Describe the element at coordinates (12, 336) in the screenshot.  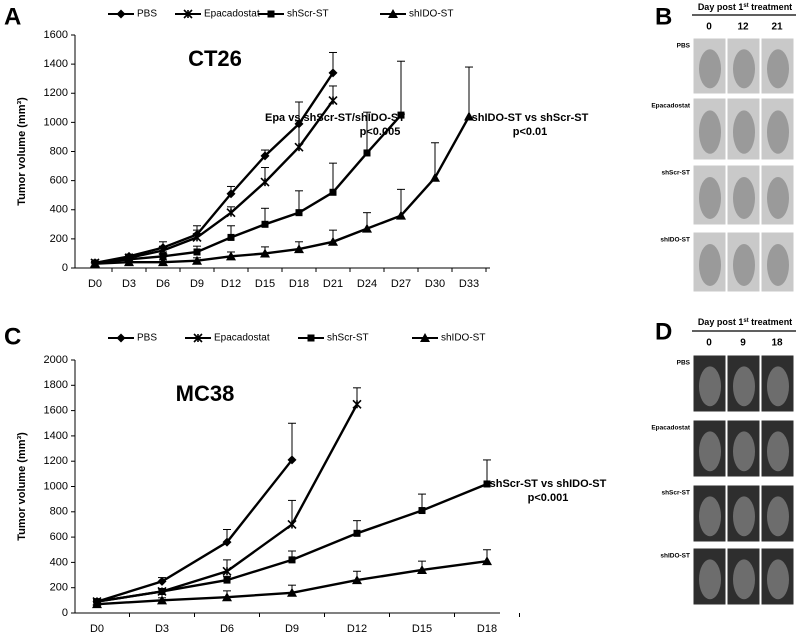
I see `panel-label: C` at that location.